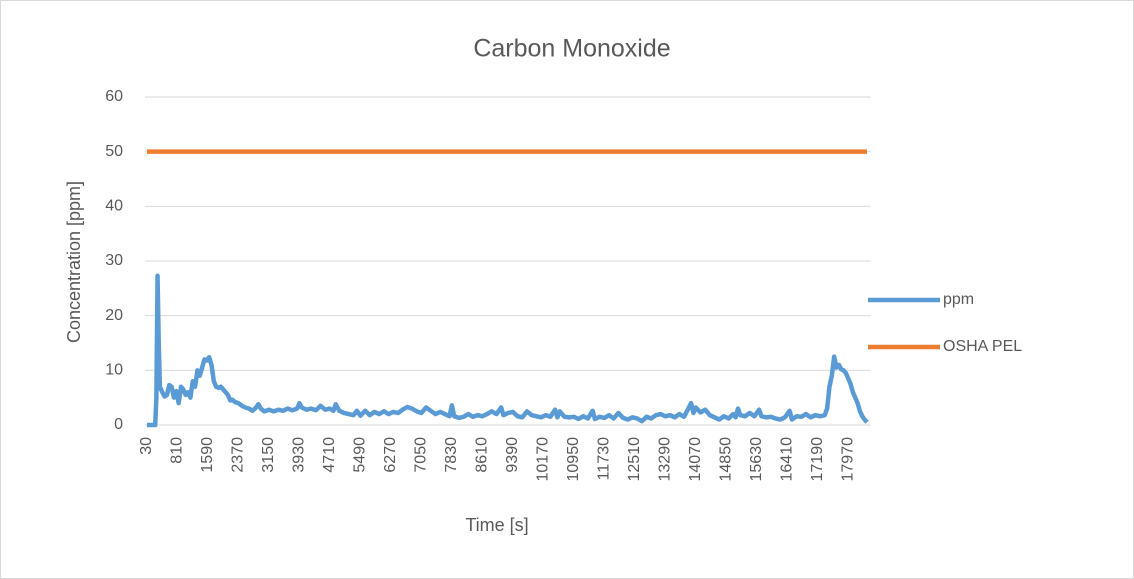 The image size is (1134, 579). I want to click on y-tick-label: 20, so click(114, 315).